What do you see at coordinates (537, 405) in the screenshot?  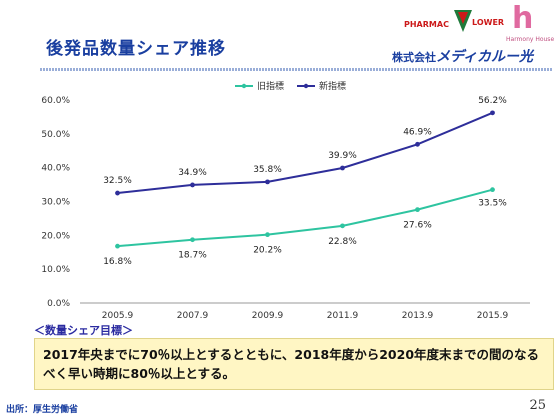 I see `page-number: 25` at bounding box center [537, 405].